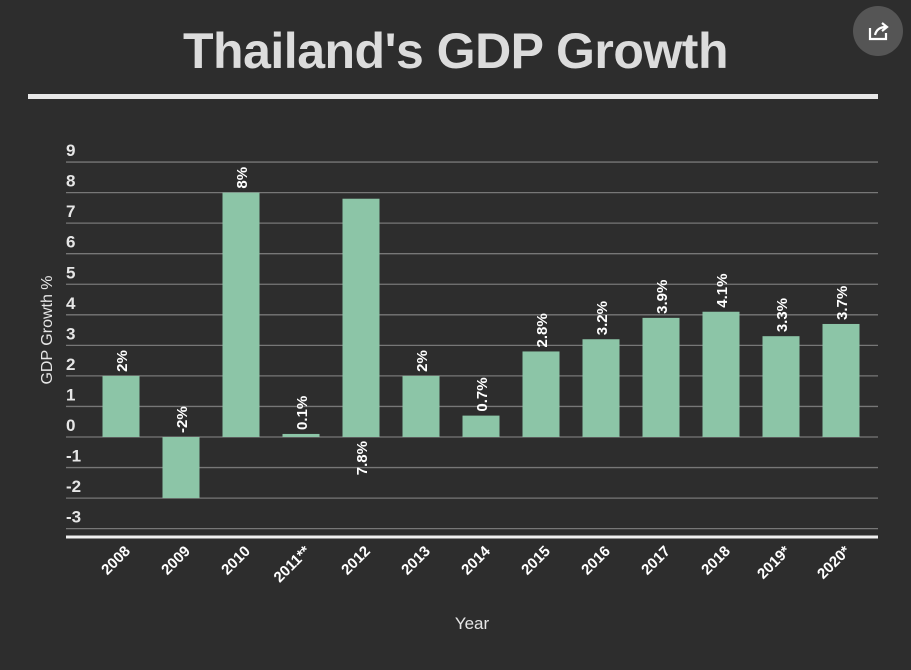  I want to click on share-button, so click(878, 31).